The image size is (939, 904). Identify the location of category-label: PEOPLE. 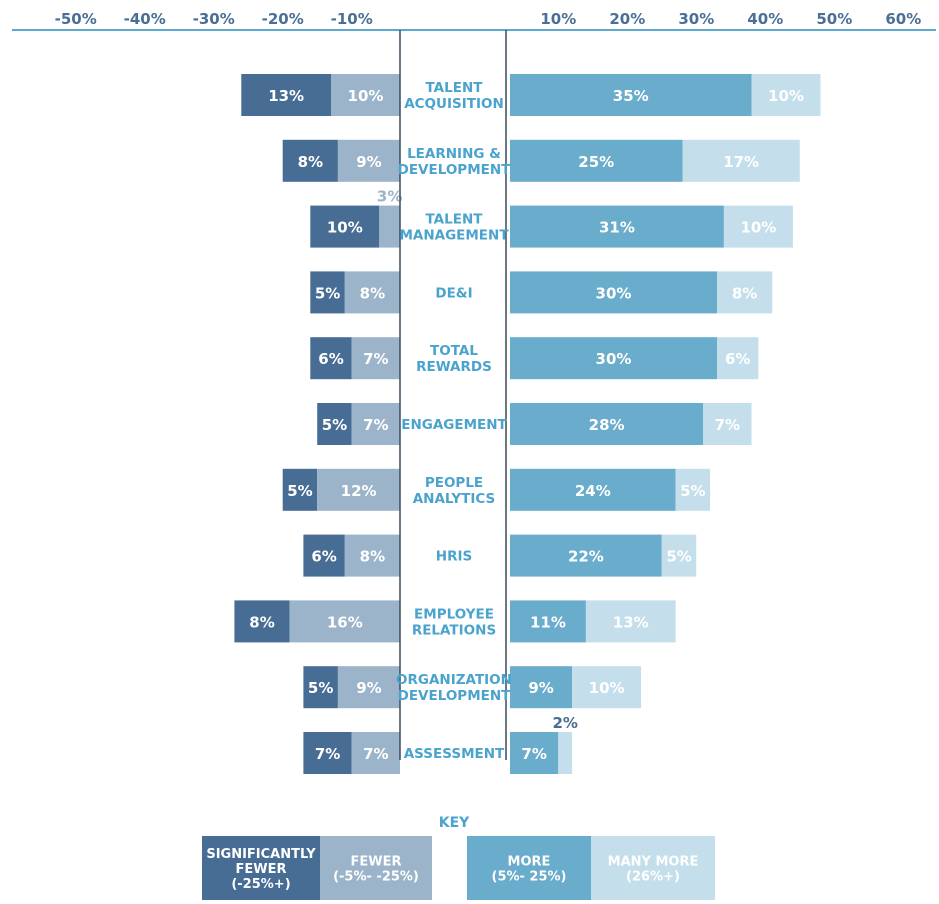
(454, 483).